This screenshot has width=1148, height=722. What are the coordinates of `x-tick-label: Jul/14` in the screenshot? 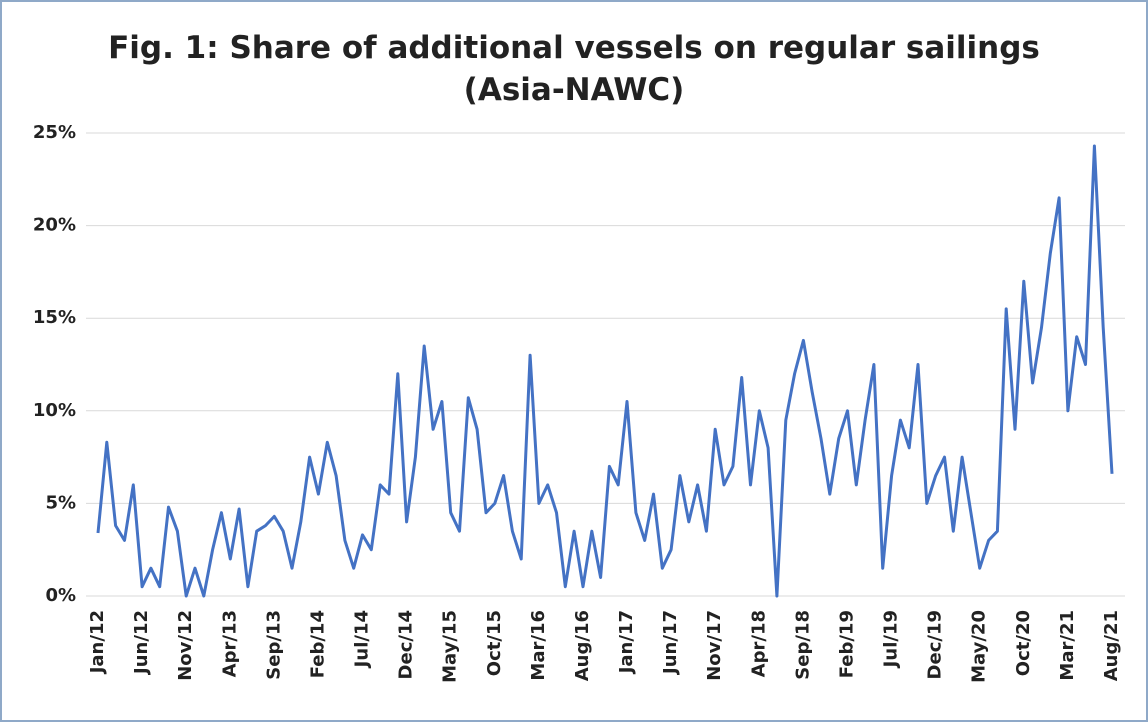 It's located at (362, 639).